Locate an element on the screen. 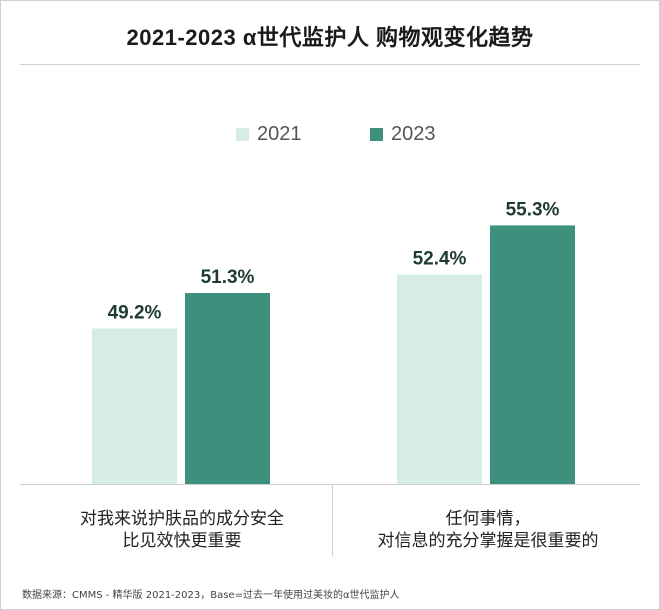 The height and width of the screenshot is (610, 660). category-label-information-line1: 任何事情， is located at coordinates (488, 518).